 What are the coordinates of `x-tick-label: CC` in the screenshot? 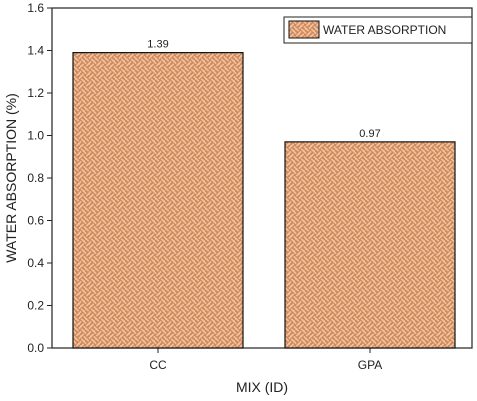 It's located at (158, 365).